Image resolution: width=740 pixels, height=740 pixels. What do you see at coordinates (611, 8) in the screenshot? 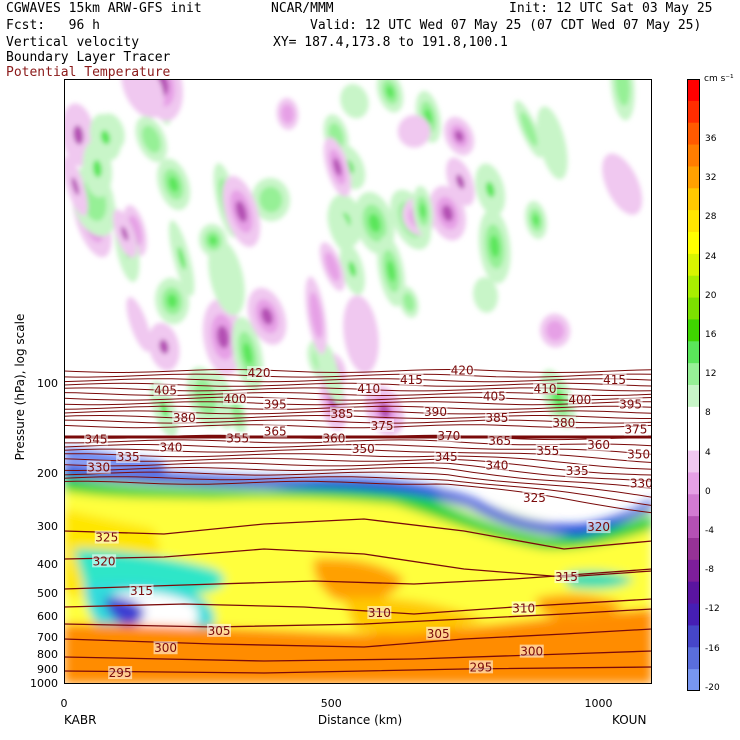
I see `init-time: Init: 12 UTC Sat 03 May 25` at bounding box center [611, 8].